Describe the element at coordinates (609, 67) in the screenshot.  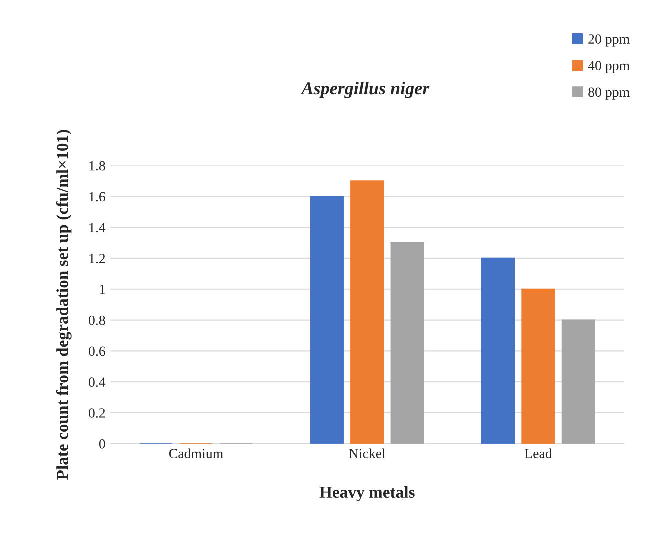
I see `legend-label: 40 ppm` at that location.